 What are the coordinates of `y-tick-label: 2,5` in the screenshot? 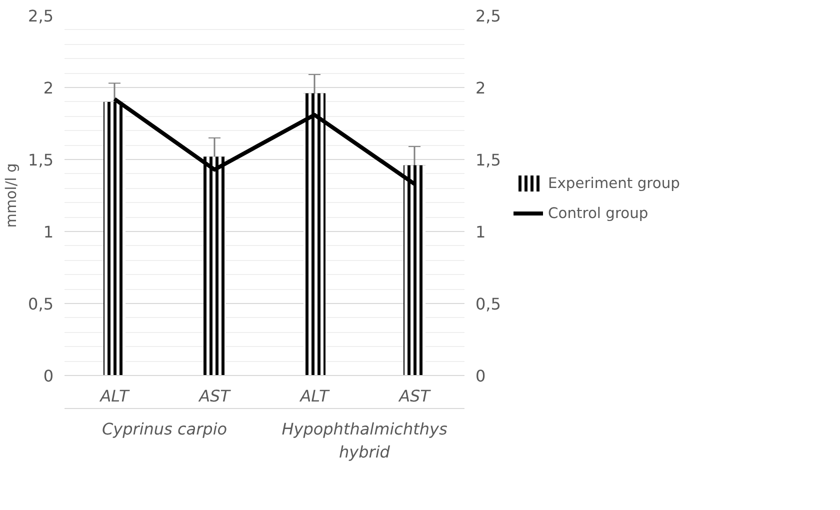 It's located at (41, 16).